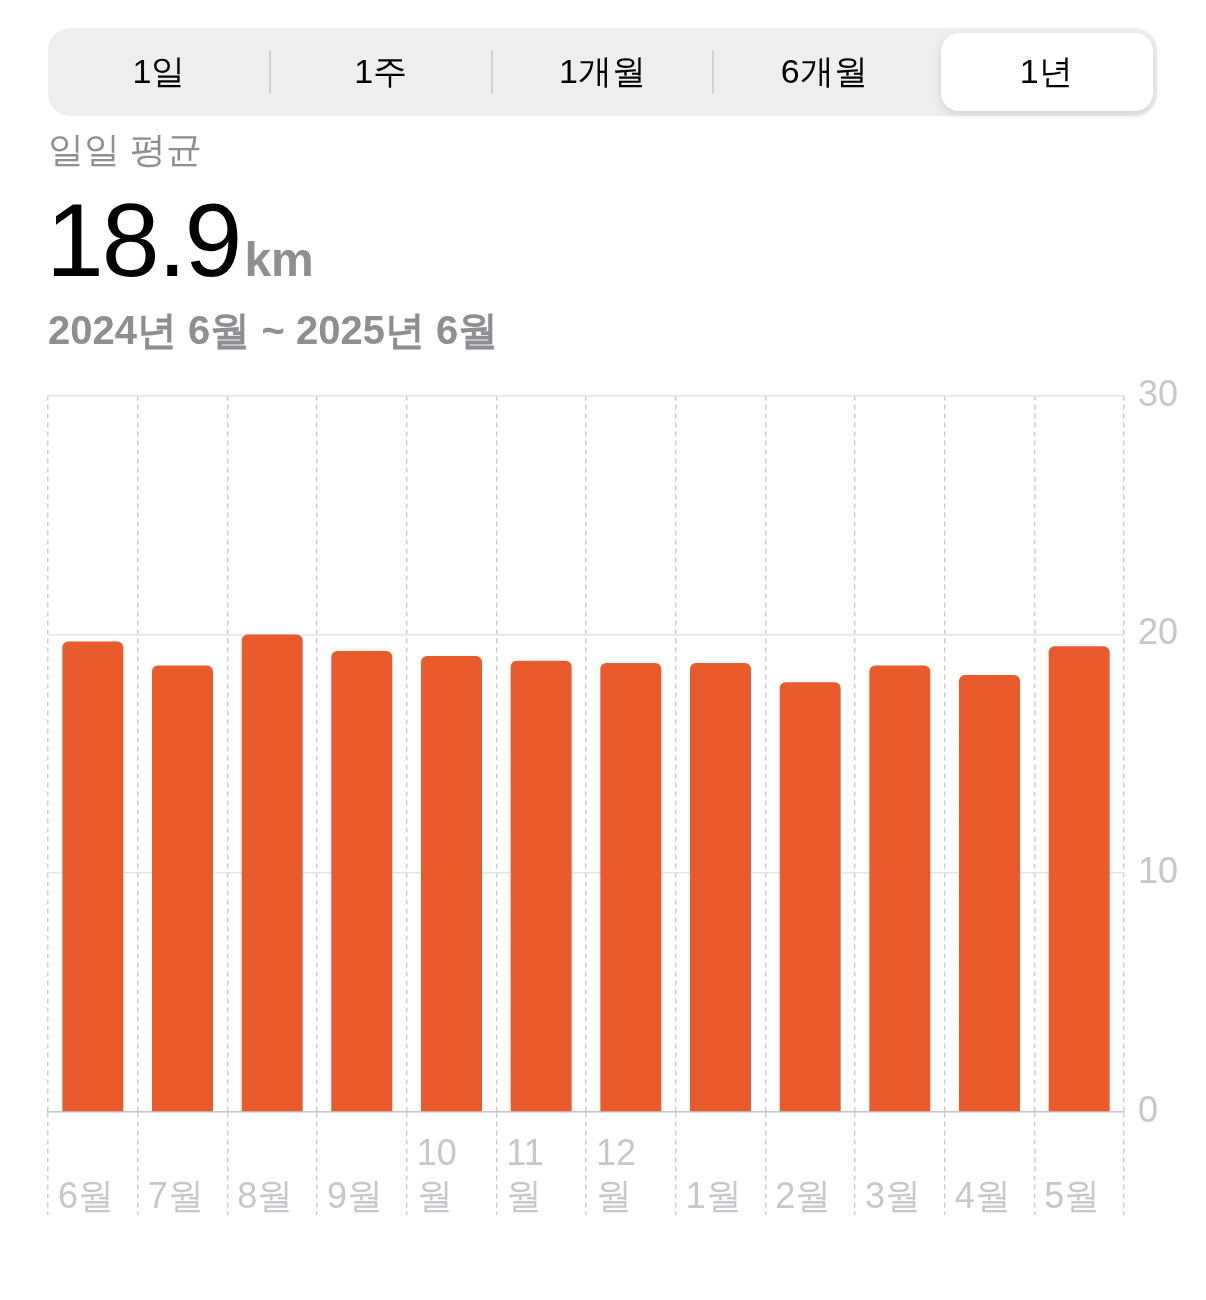 Image resolution: width=1206 pixels, height=1300 pixels. I want to click on y-tick-label: 10, so click(1158, 871).